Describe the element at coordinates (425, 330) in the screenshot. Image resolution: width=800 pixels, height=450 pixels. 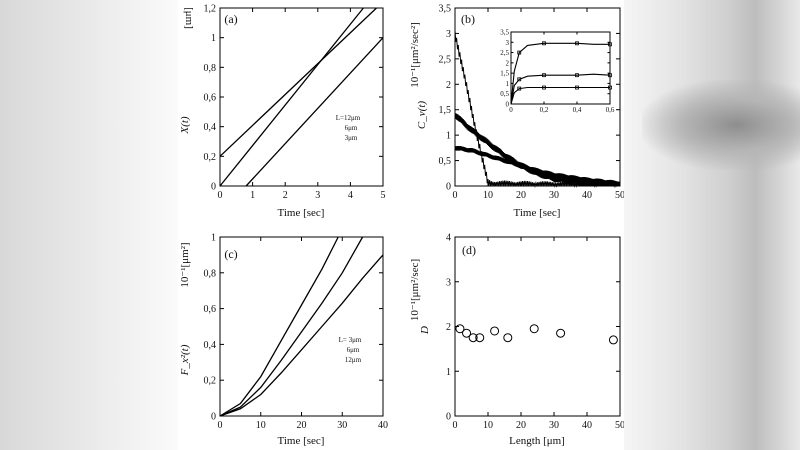
I see `panel-d-y-title: D` at that location.